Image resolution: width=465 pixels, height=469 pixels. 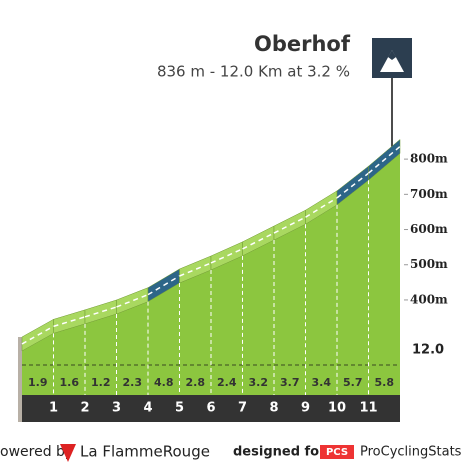 I want to click on km-label: 6, so click(x=210, y=408).